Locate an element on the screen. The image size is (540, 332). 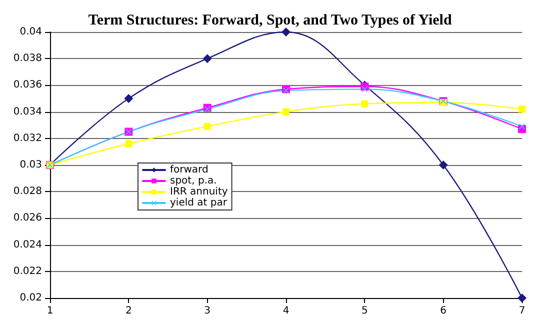
y-tick-label: 0.026 is located at coordinates (27, 218).